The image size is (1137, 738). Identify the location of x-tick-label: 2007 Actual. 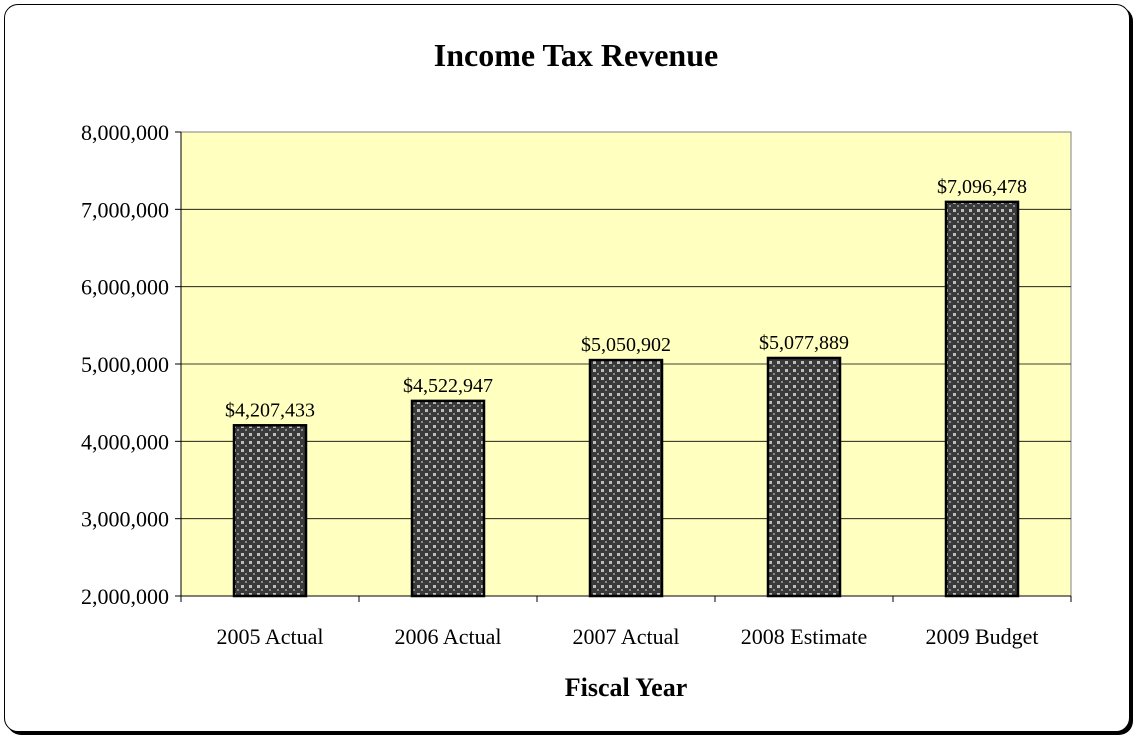
(626, 636).